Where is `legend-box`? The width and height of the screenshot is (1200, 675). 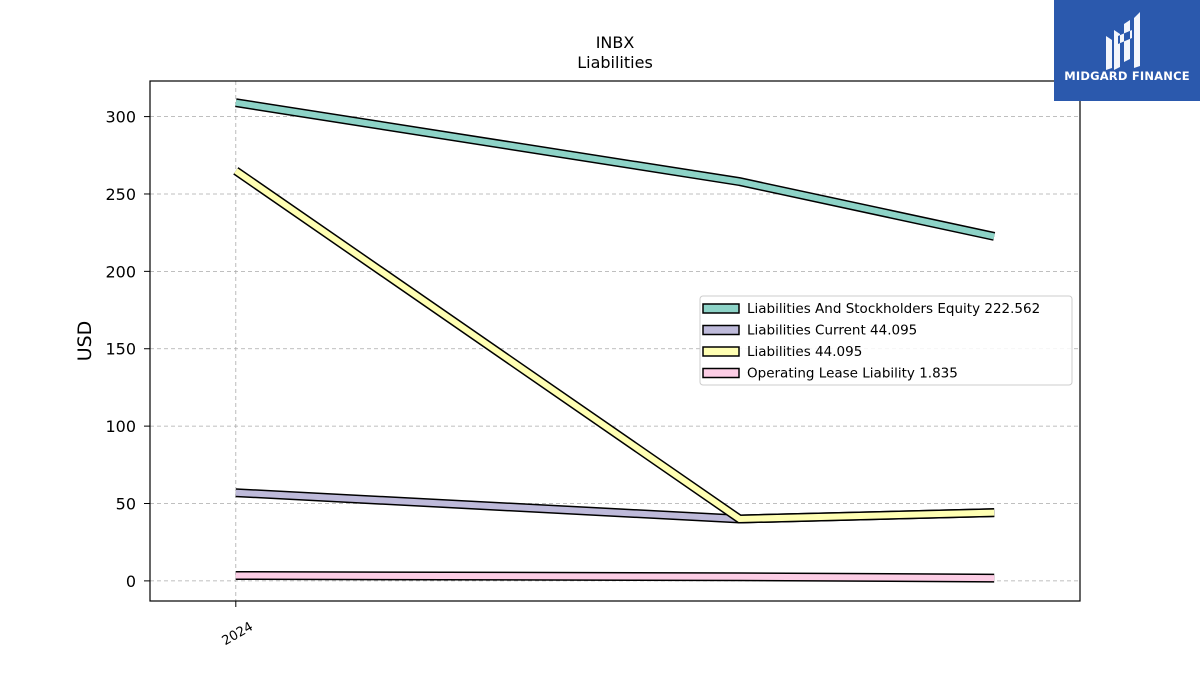
legend-box is located at coordinates (886, 340).